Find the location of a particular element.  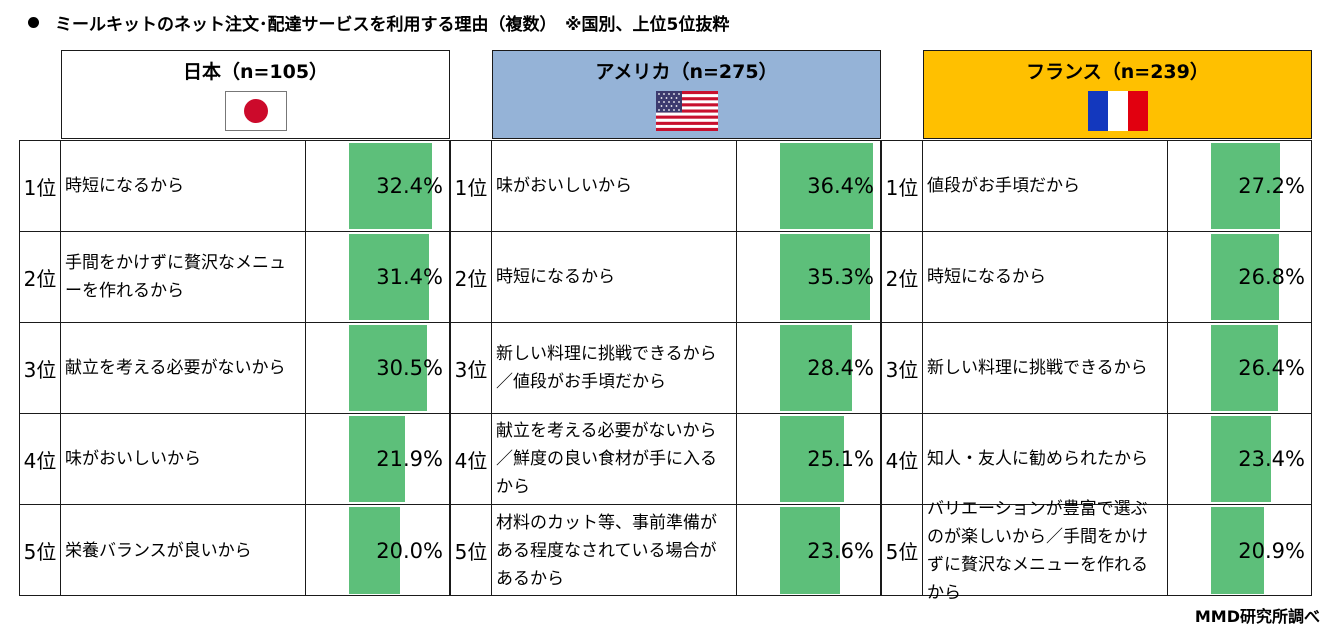

table-row: 4位 知人・友人に勧められたから 23.4% is located at coordinates (1096, 459).